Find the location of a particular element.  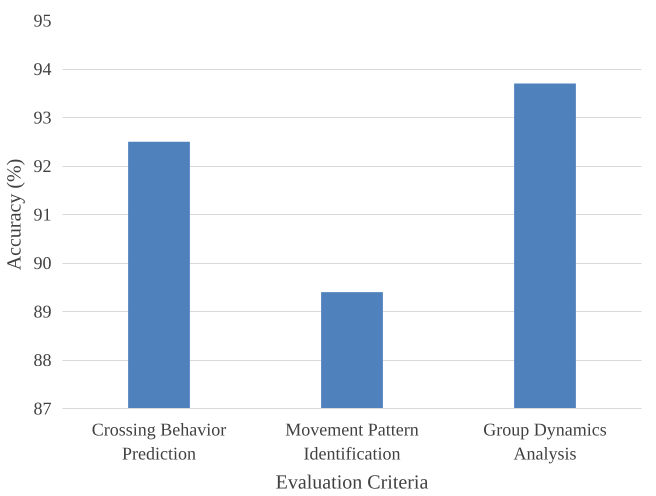

y-axis-title: Accuracy (%) is located at coordinates (15, 214).